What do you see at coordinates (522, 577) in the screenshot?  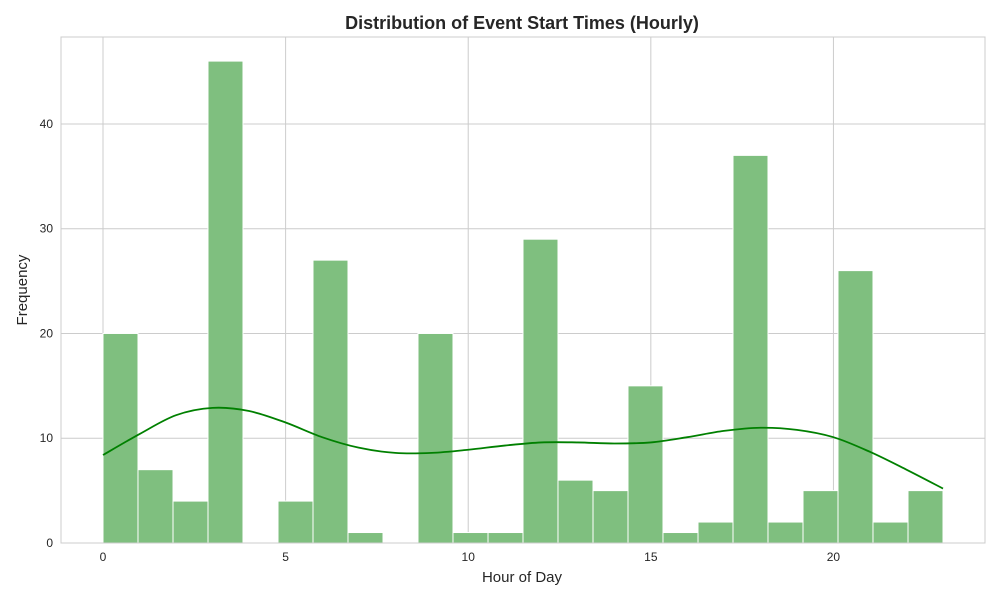 I see `x-axis-label: Hour of Day` at bounding box center [522, 577].